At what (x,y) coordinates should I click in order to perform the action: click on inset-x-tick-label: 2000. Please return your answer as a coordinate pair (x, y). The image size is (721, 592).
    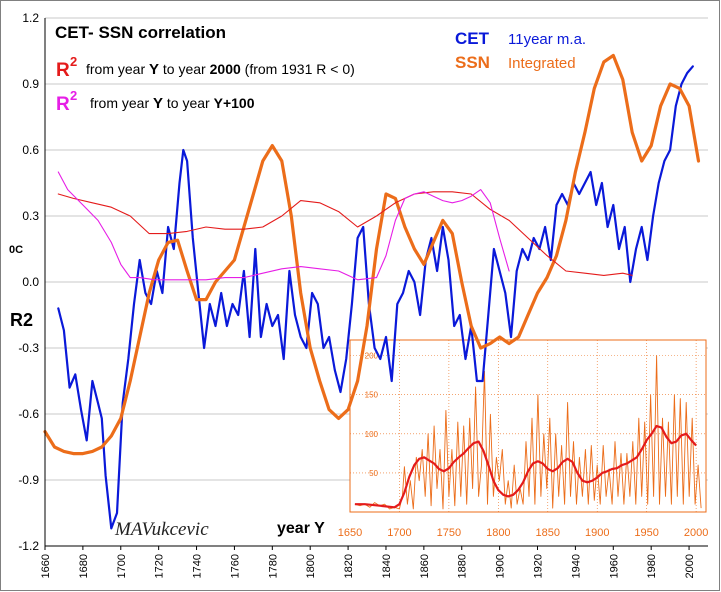
    Looking at the image, I should click on (696, 533).